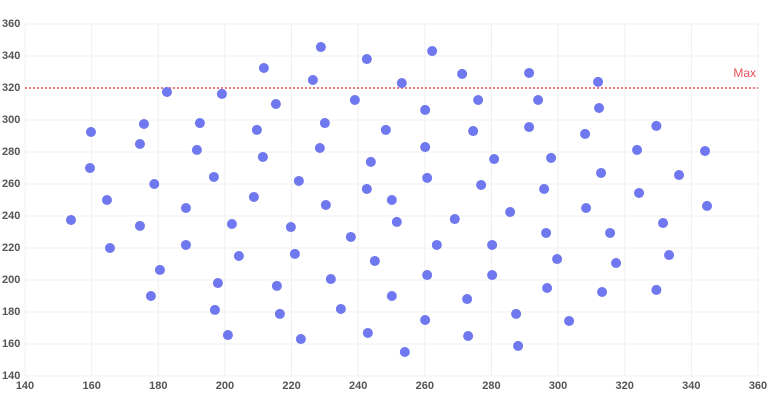 The height and width of the screenshot is (400, 784). What do you see at coordinates (11, 376) in the screenshot?
I see `y-tick-label: 140` at bounding box center [11, 376].